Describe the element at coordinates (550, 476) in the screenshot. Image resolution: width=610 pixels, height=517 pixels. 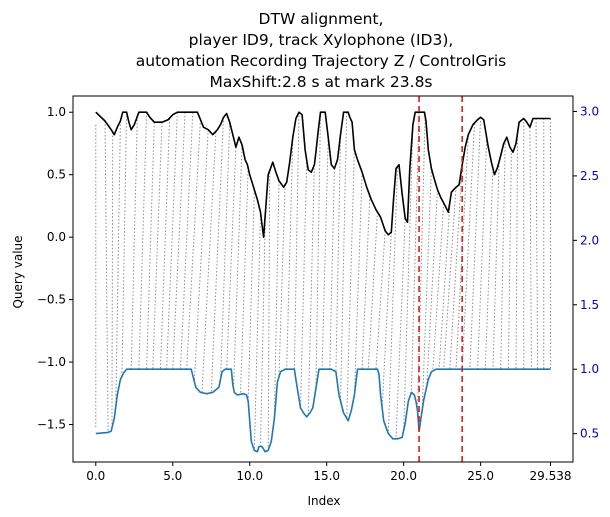
I see `x-tick-label-6: 29.538` at that location.